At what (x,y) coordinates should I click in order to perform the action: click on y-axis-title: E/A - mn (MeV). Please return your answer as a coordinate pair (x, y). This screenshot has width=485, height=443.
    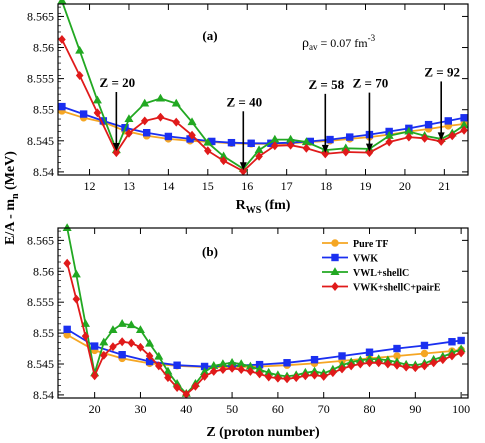
    Looking at the image, I should click on (12, 198).